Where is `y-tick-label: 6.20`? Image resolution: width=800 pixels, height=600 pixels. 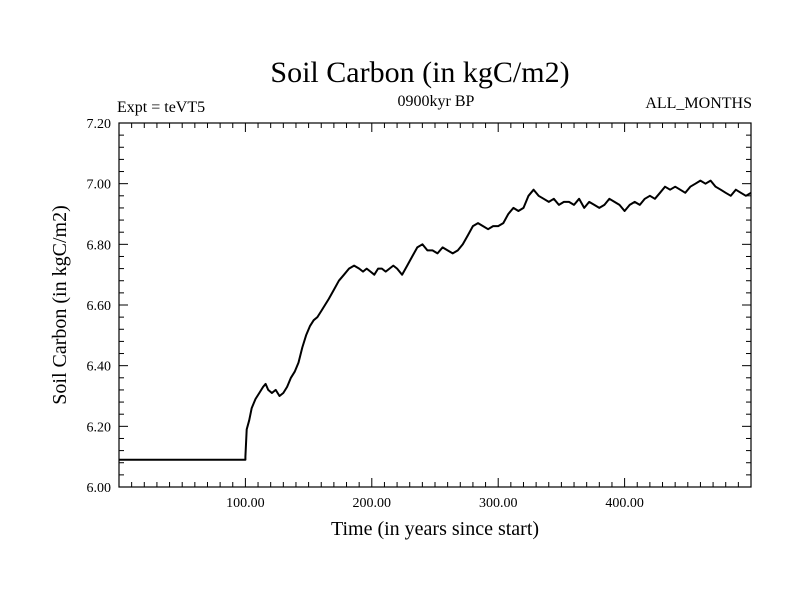
y-tick-label: 6.20 is located at coordinates (99, 427).